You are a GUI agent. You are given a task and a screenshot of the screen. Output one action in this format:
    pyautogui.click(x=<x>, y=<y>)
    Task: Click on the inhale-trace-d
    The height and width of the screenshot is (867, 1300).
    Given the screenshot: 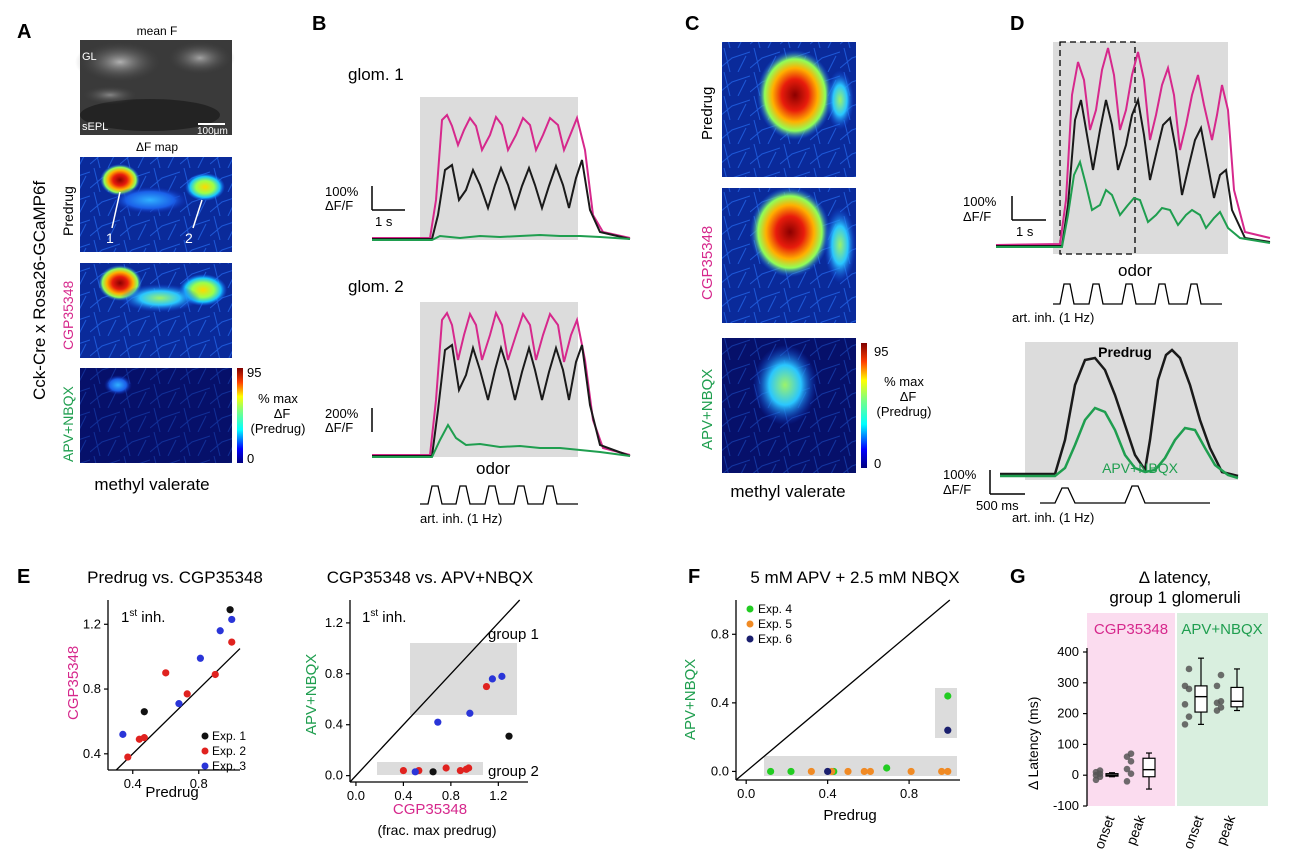 What is the action you would take?
    pyautogui.click(x=1137, y=294)
    